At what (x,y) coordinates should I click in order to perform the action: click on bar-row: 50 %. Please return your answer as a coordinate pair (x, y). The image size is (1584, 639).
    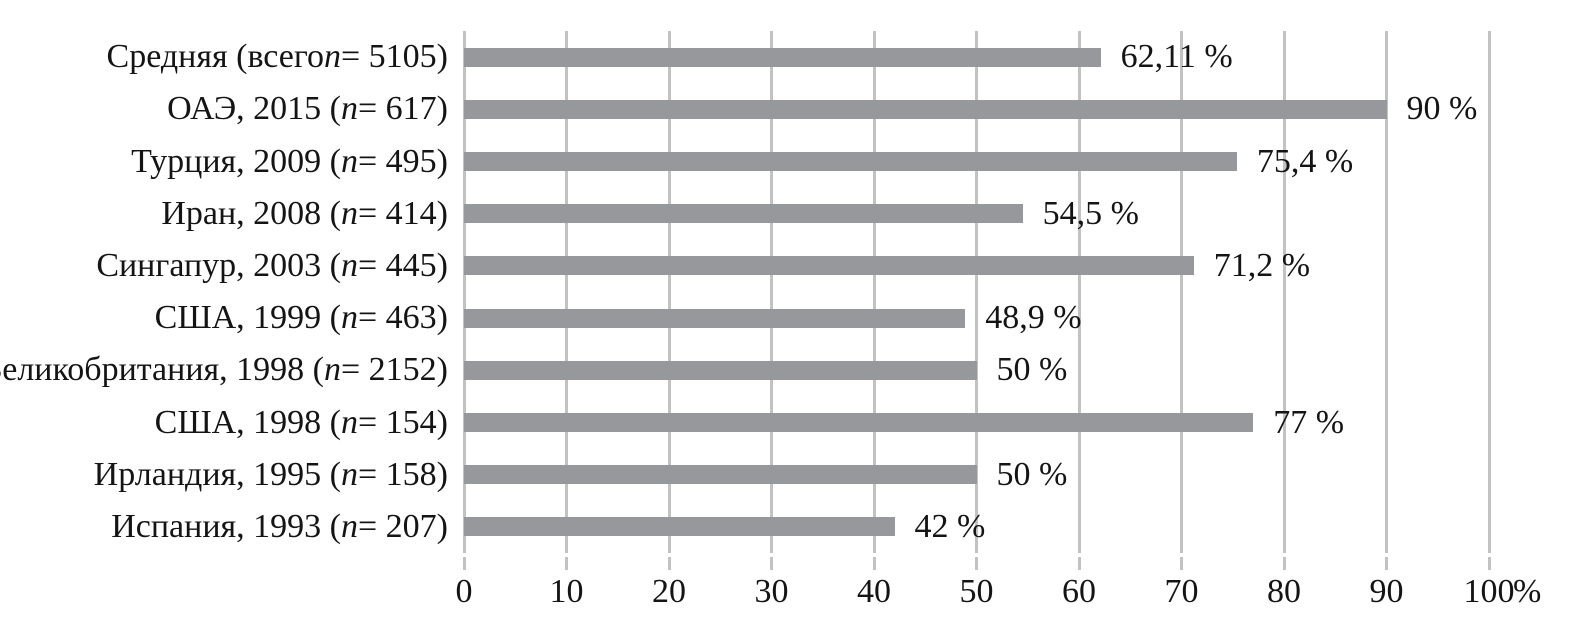
    Looking at the image, I should click on (976, 370).